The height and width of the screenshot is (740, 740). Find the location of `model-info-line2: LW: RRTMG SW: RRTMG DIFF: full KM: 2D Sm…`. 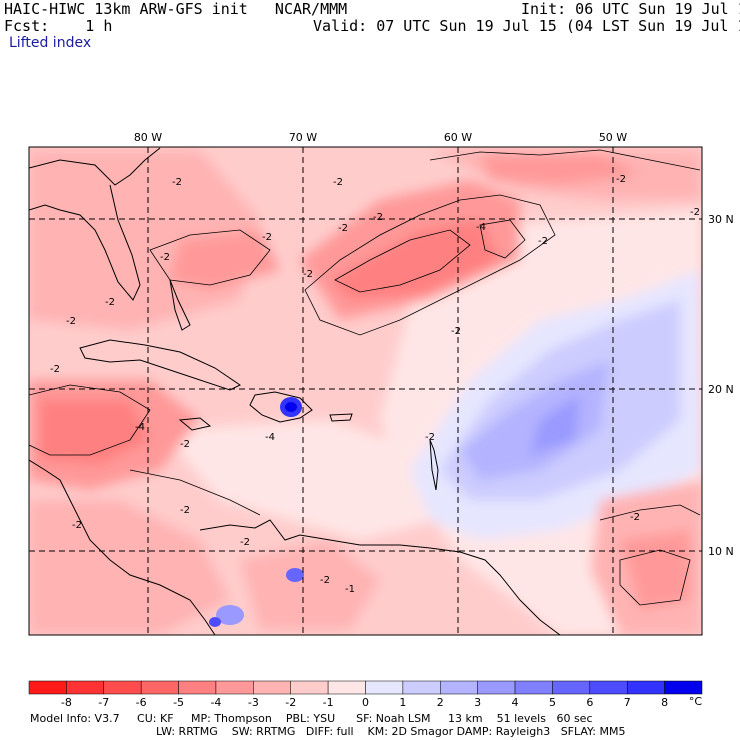

model-info-line2: LW: RRTMG SW: RRTMG DIFF: full KM: 2D Sm… is located at coordinates (391, 731).